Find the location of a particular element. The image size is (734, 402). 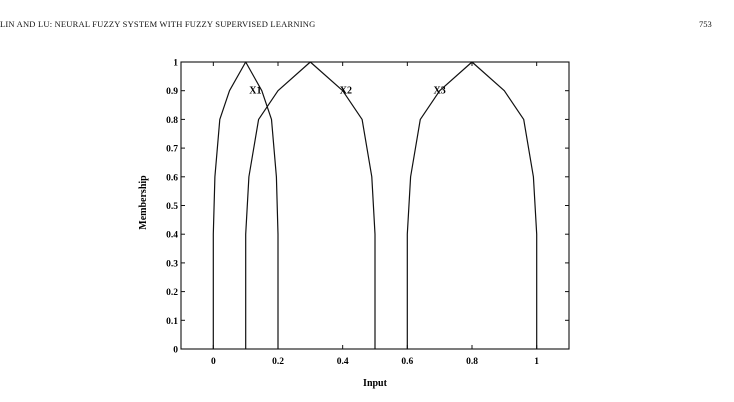

membership-curve-x1 is located at coordinates (245, 205).